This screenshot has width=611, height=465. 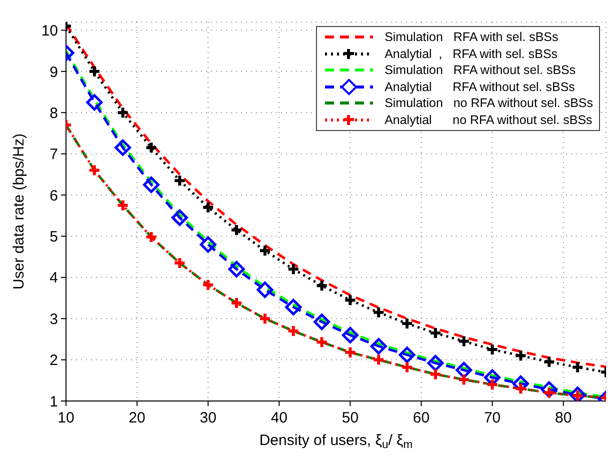 What do you see at coordinates (54, 319) in the screenshot?
I see `y-tick-label: 3` at bounding box center [54, 319].